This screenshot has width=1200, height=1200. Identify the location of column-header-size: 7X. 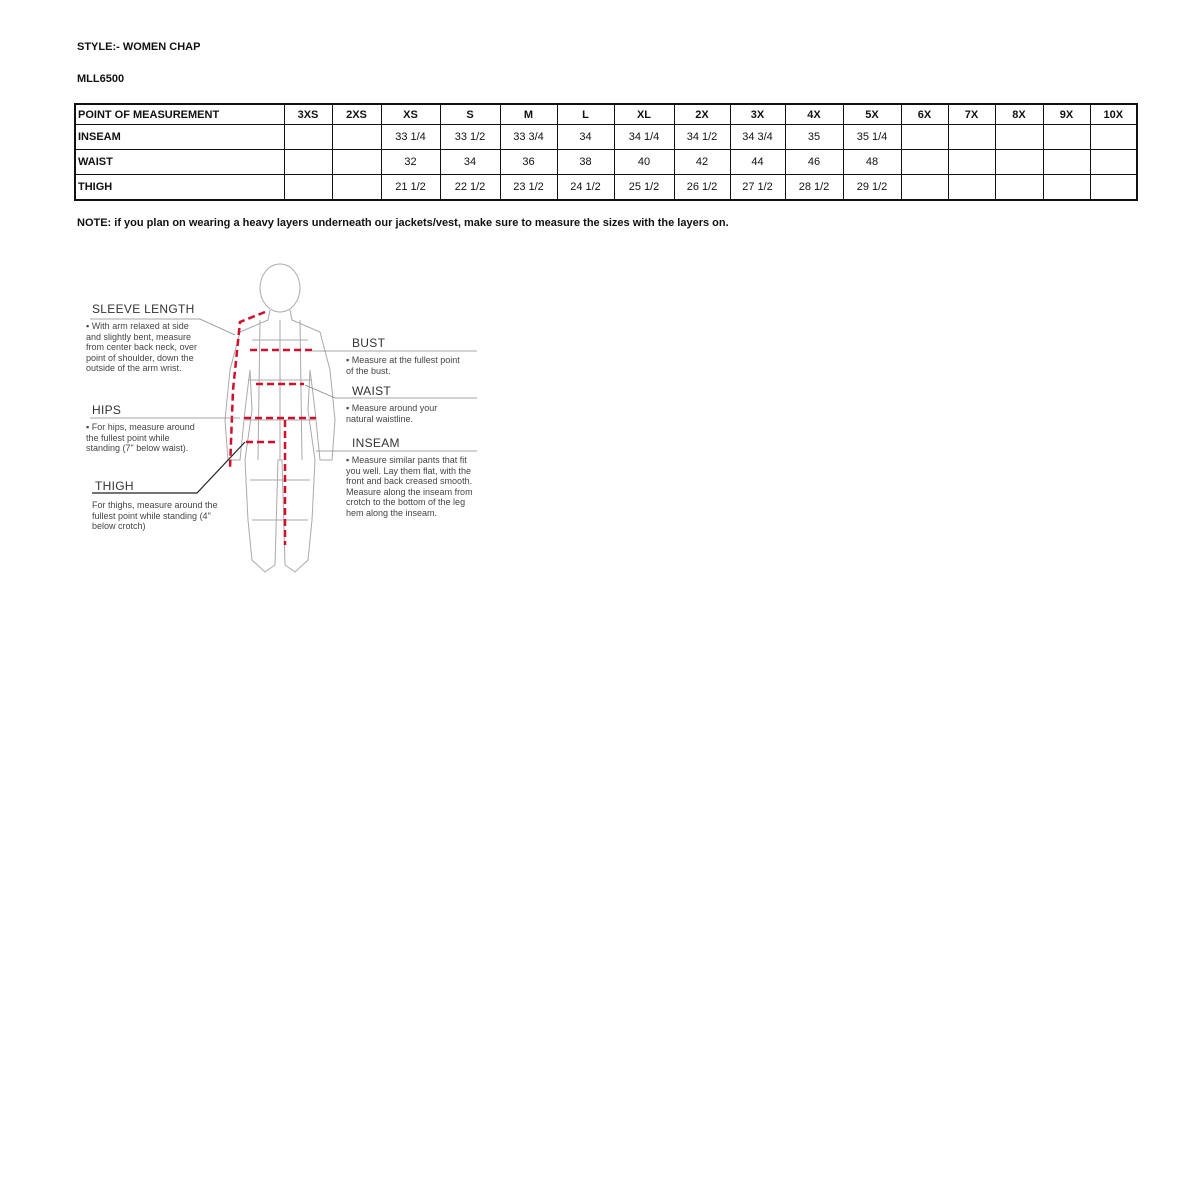
(971, 114).